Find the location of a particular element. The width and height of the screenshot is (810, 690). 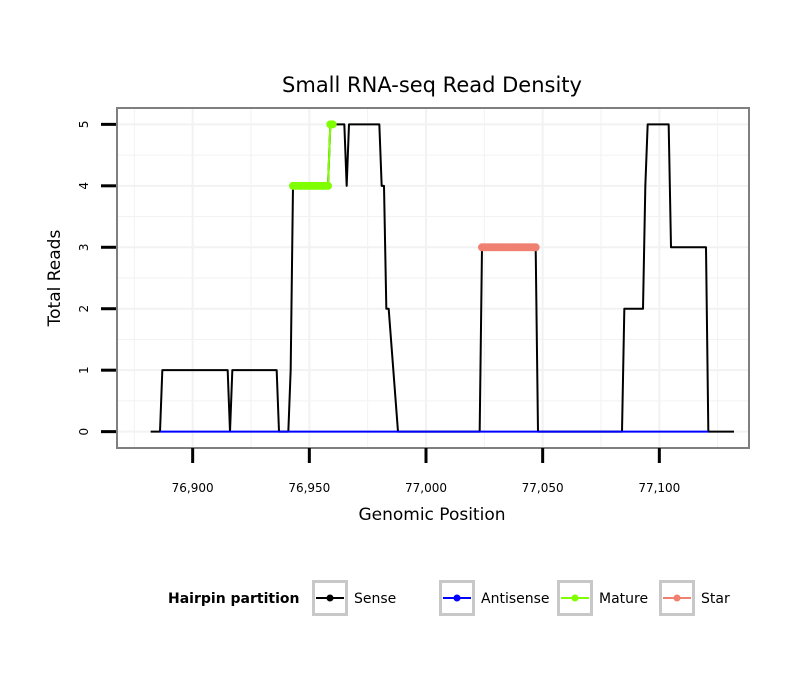

x-axis-title: Genomic Position is located at coordinates (431, 515).